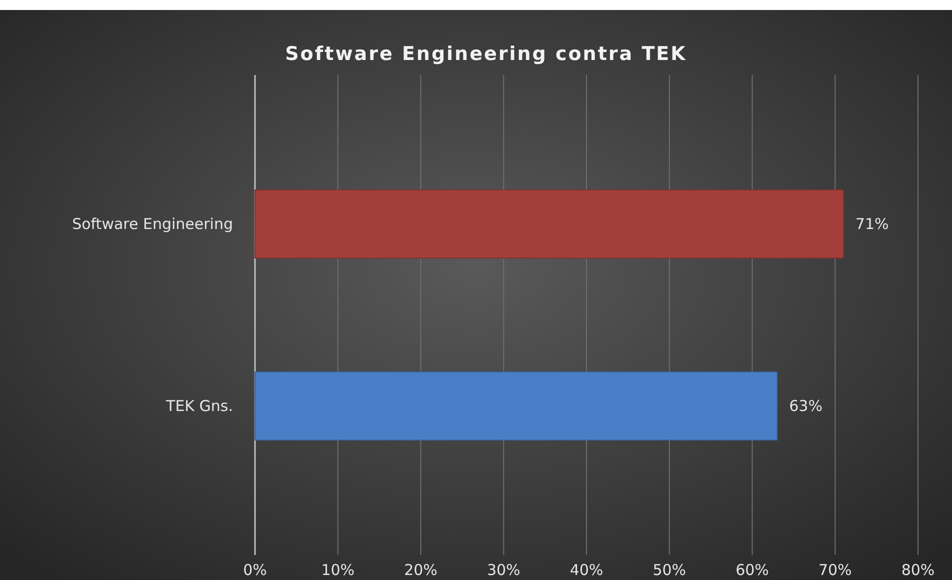 This screenshot has height=580, width=952. I want to click on y-tick-label: Software Engineering, so click(152, 224).